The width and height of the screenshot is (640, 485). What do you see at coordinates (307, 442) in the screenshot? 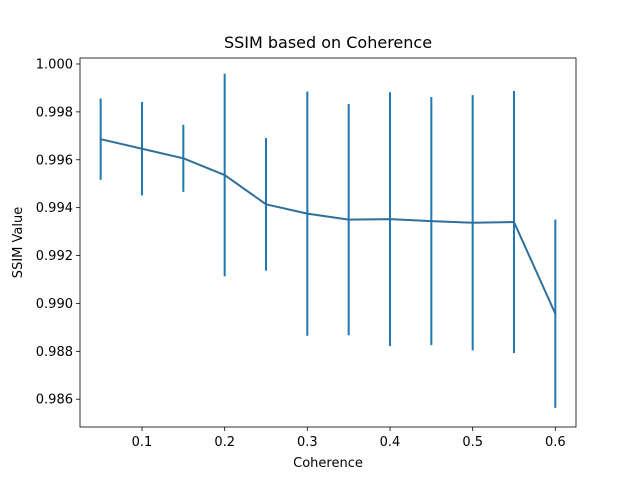
I see `x-tick-label: 0.3` at bounding box center [307, 442].